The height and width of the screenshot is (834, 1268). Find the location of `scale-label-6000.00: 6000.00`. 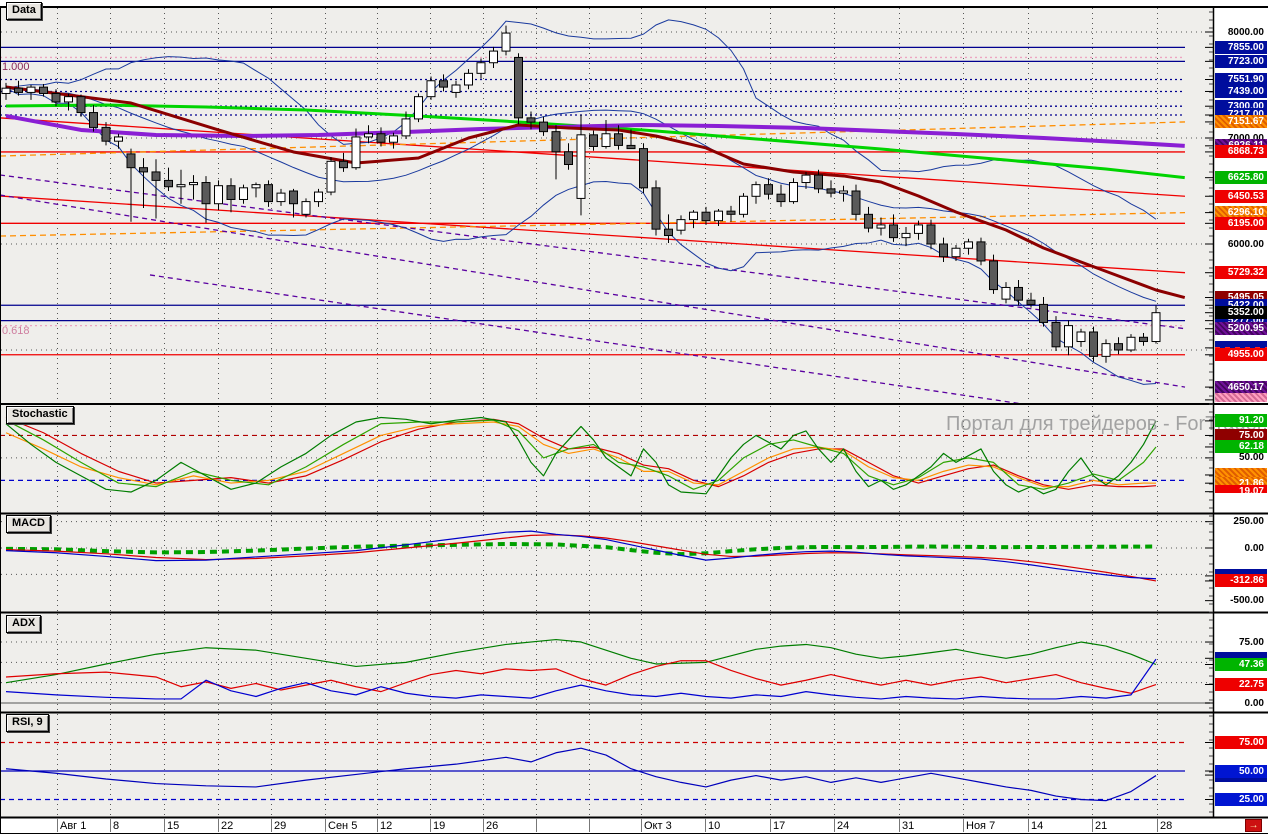

scale-label-6000.00: 6000.00 is located at coordinates (1245, 244).